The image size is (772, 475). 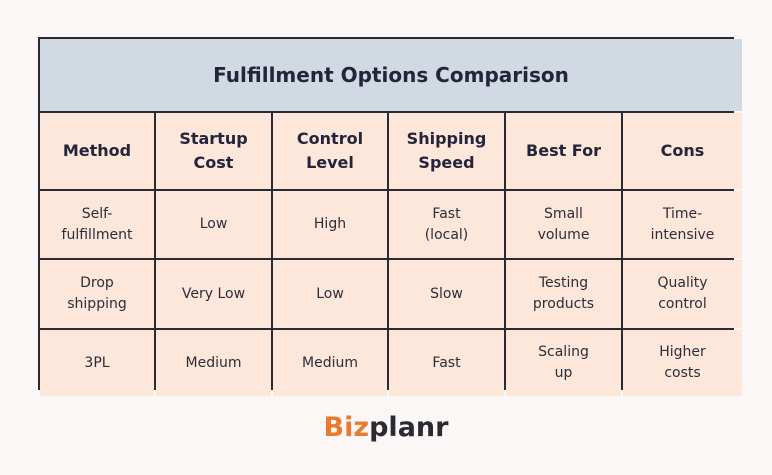 I want to click on cell-self-fulfillment-startup-cost: Low, so click(x=213, y=224).